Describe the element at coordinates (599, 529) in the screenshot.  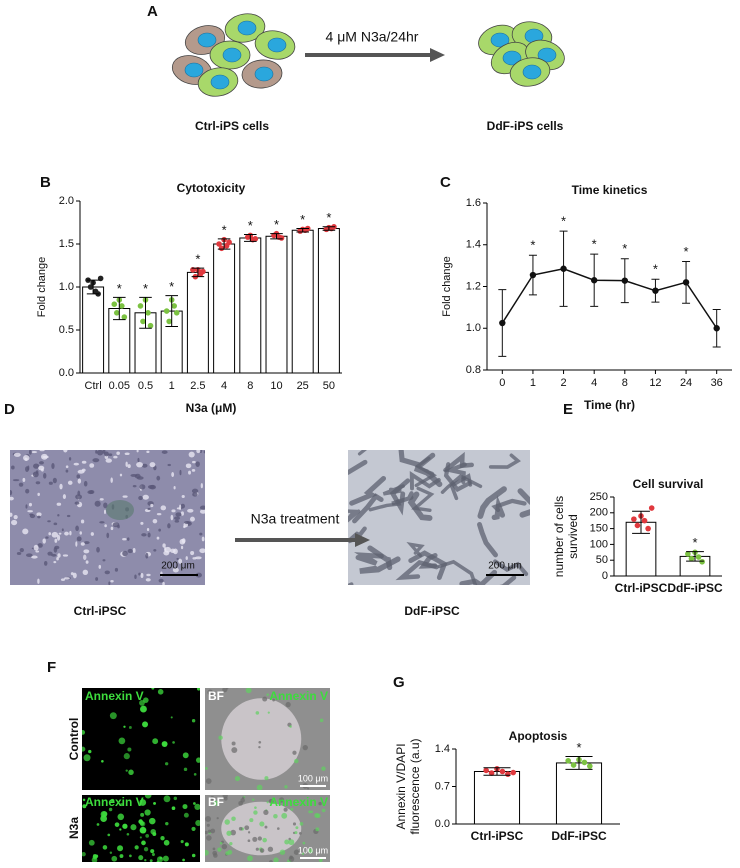
I see `y-tick-label: 150` at that location.